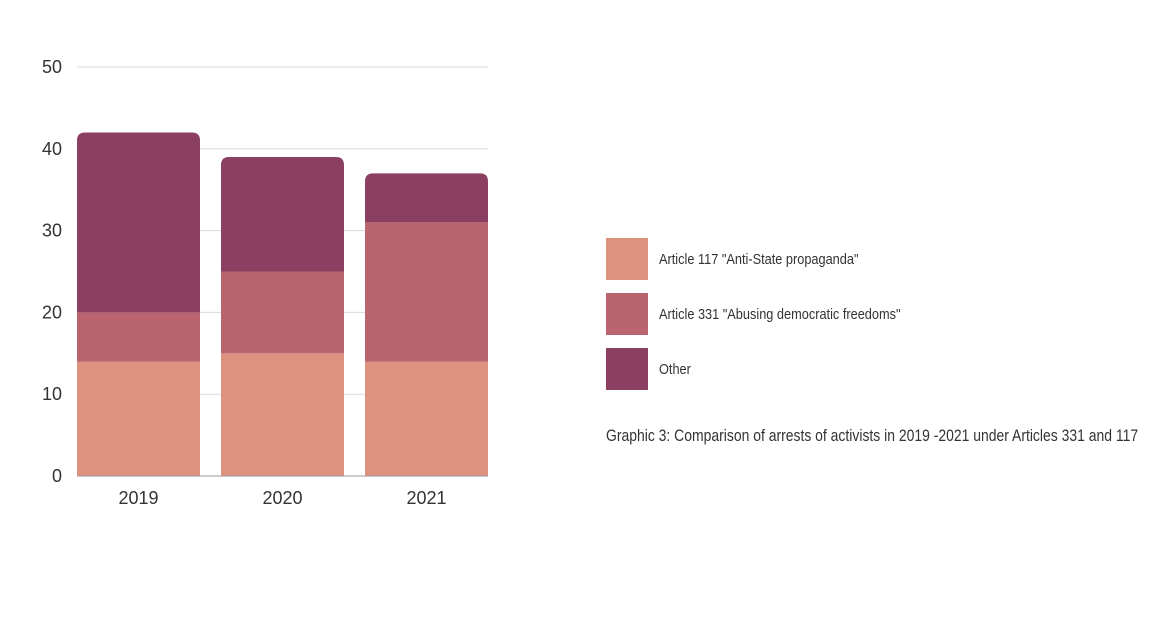 This screenshot has height=637, width=1169. Describe the element at coordinates (57, 476) in the screenshot. I see `y-tick-label: 0` at that location.